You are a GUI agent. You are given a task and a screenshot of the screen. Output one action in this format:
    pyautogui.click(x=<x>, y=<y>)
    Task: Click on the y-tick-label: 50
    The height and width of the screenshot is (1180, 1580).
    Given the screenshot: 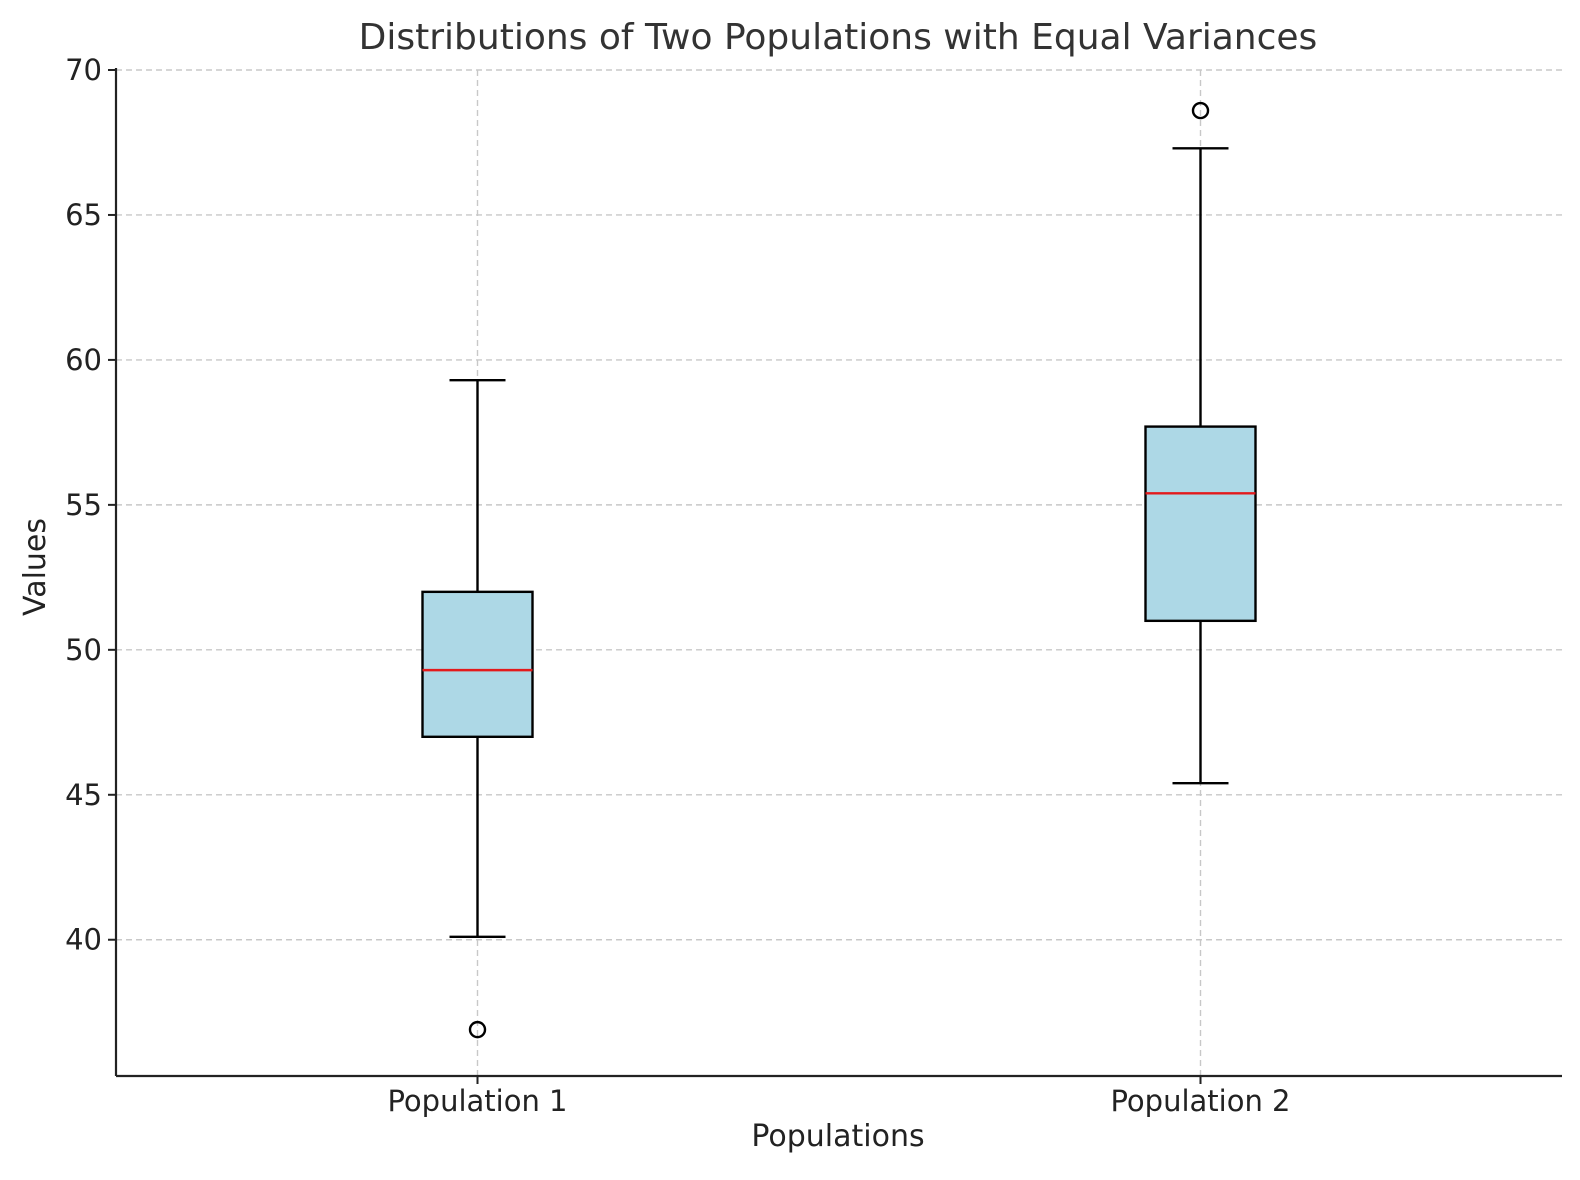 What is the action you would take?
    pyautogui.click(x=83, y=650)
    